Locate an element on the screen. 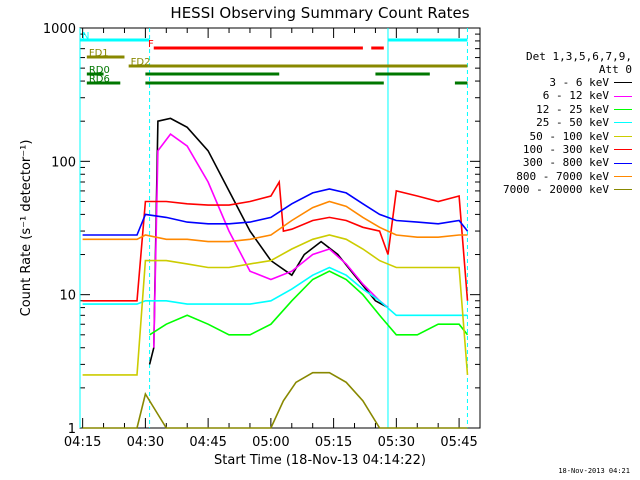 The height and width of the screenshot is (480, 640). legend-label: 300 - 800 keV is located at coordinates (565, 163).